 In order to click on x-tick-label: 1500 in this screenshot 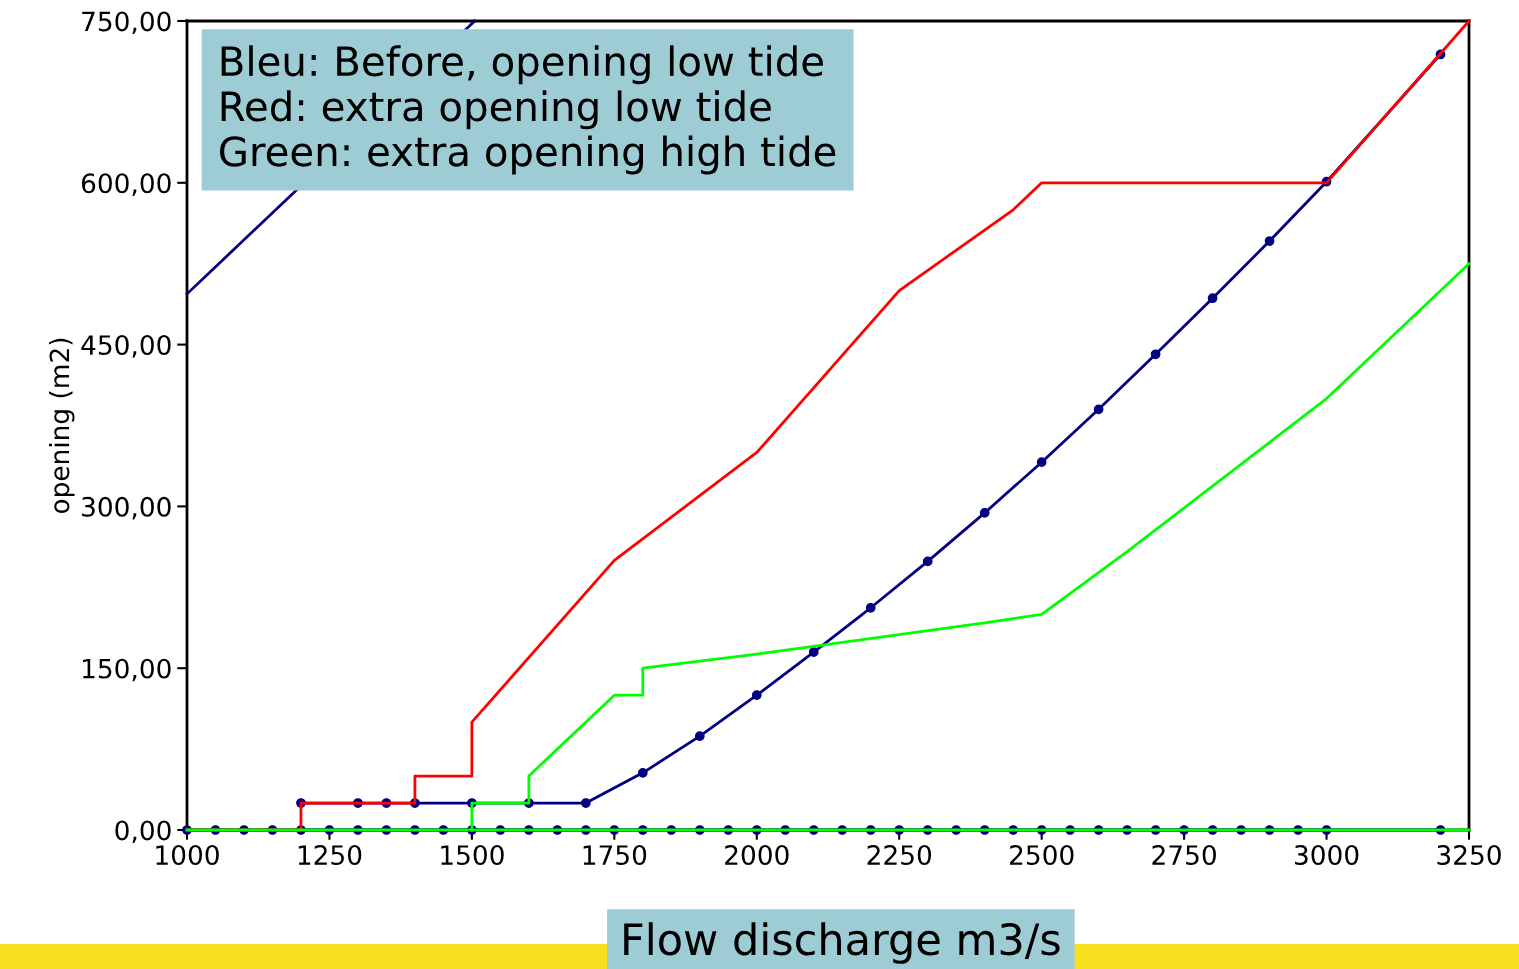, I will do `click(472, 855)`.